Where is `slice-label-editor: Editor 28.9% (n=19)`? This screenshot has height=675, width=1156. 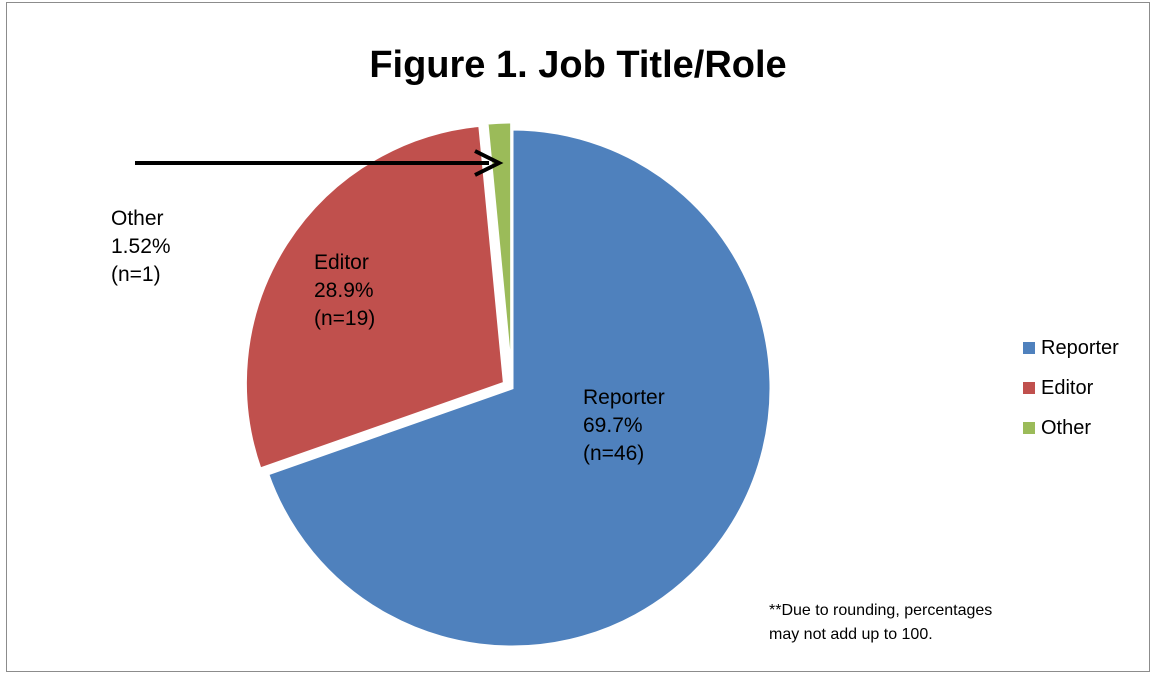 slice-label-editor: Editor 28.9% (n=19) is located at coordinates (344, 291).